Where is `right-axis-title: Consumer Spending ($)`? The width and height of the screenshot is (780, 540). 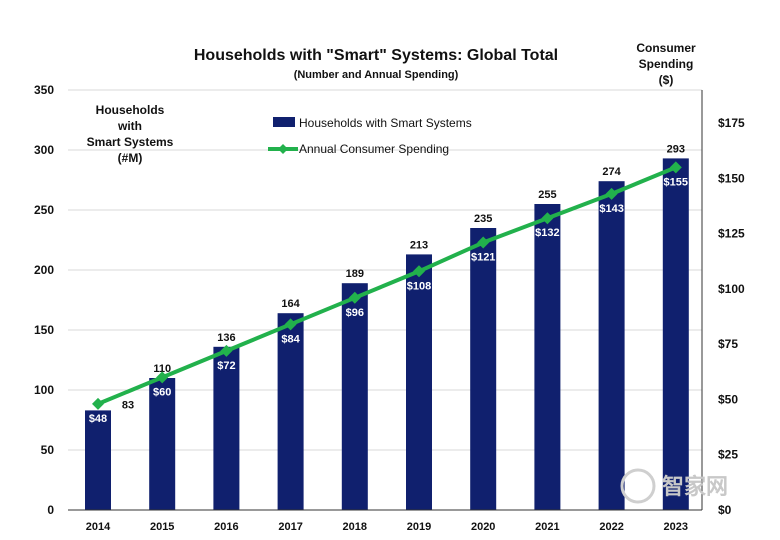
right-axis-title: Consumer Spending ($) is located at coordinates (666, 64).